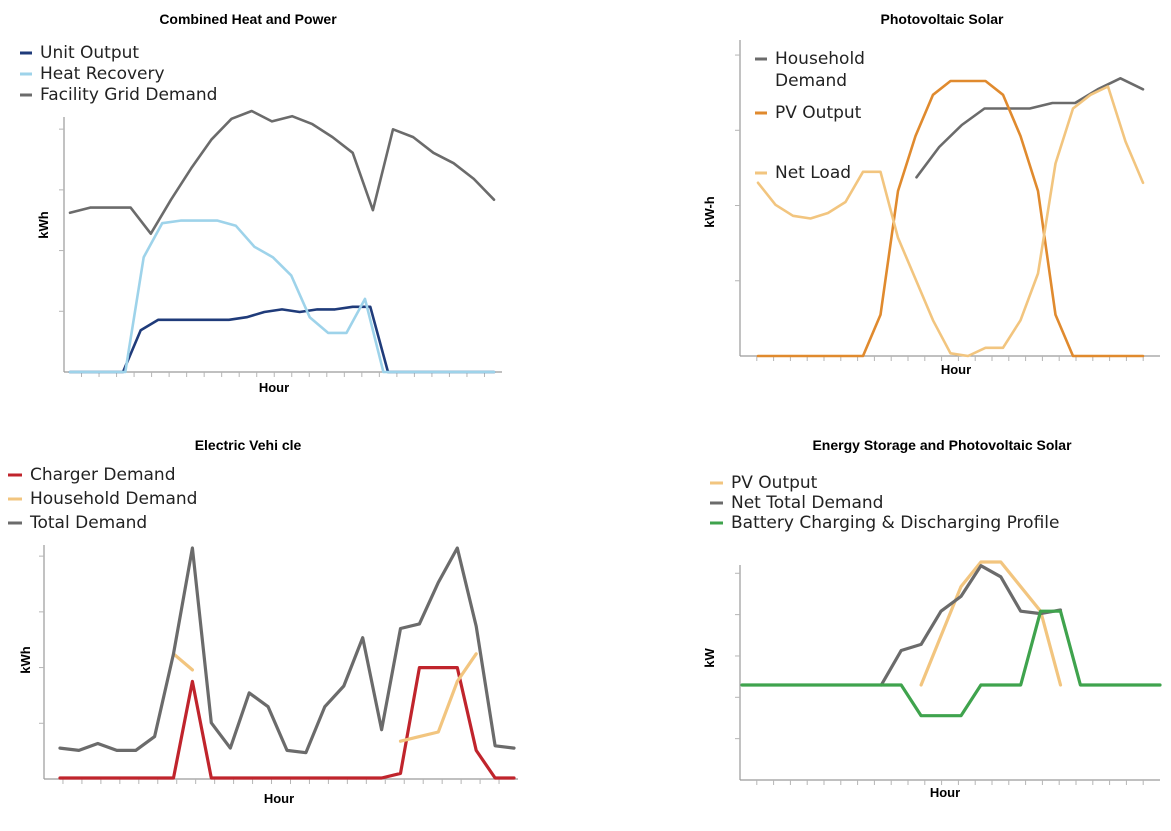 This screenshot has height=831, width=1171. I want to click on legend-entry: Net Total Demand, so click(807, 503).